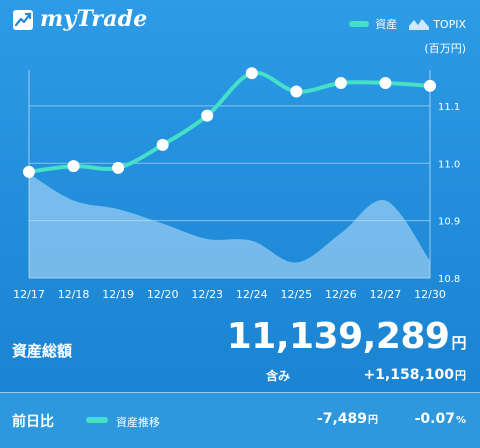 Image resolution: width=480 pixels, height=448 pixels. Describe the element at coordinates (434, 419) in the screenshot. I see `day-diff-percent-number: -0.07` at that location.